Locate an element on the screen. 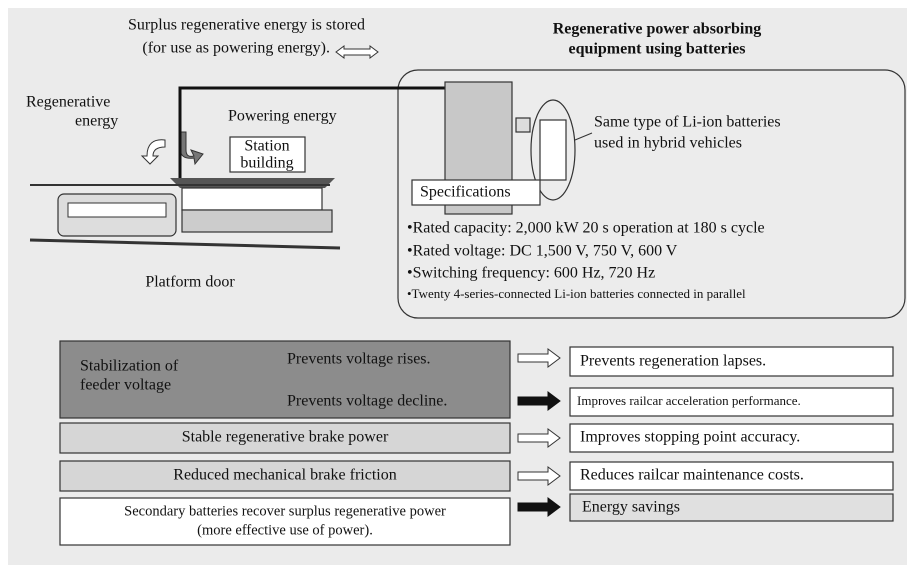  platform is located at coordinates (257, 221).